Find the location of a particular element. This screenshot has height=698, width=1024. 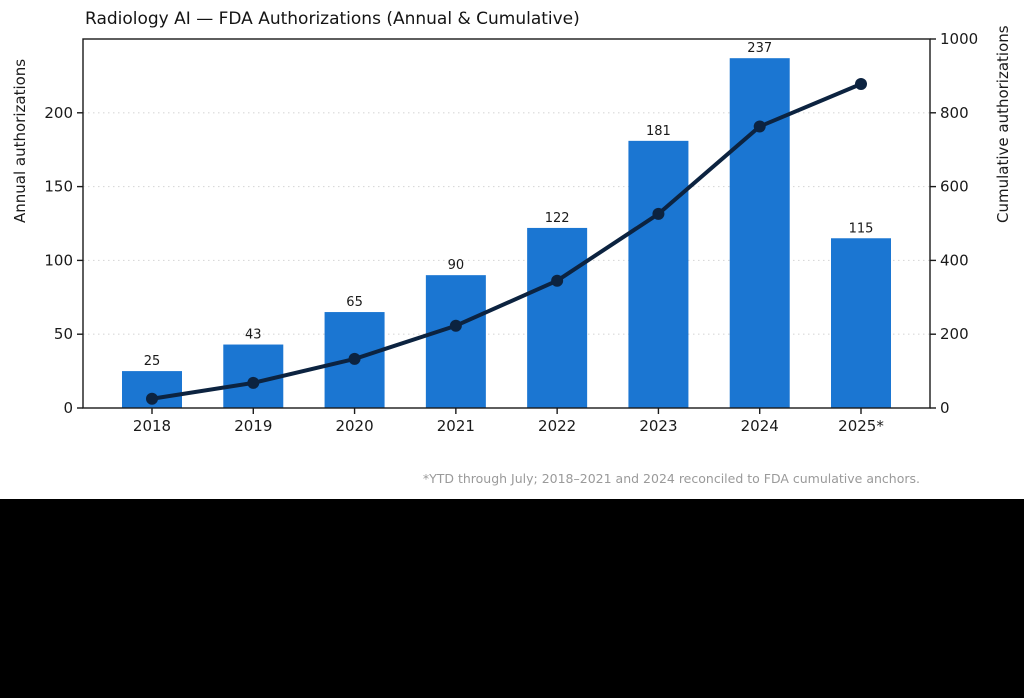

cumulative-marker-2021 is located at coordinates (455, 325).